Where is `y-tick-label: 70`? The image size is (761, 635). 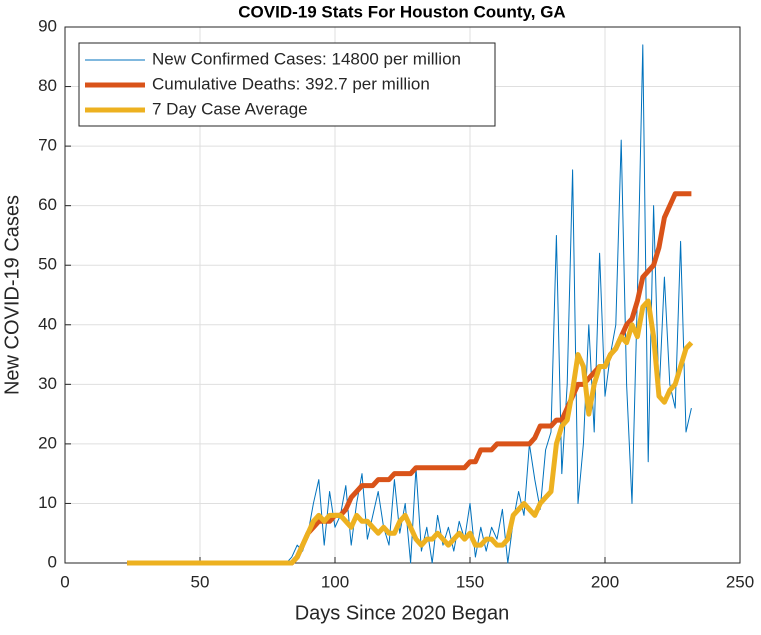
y-tick-label: 70 is located at coordinates (47, 145).